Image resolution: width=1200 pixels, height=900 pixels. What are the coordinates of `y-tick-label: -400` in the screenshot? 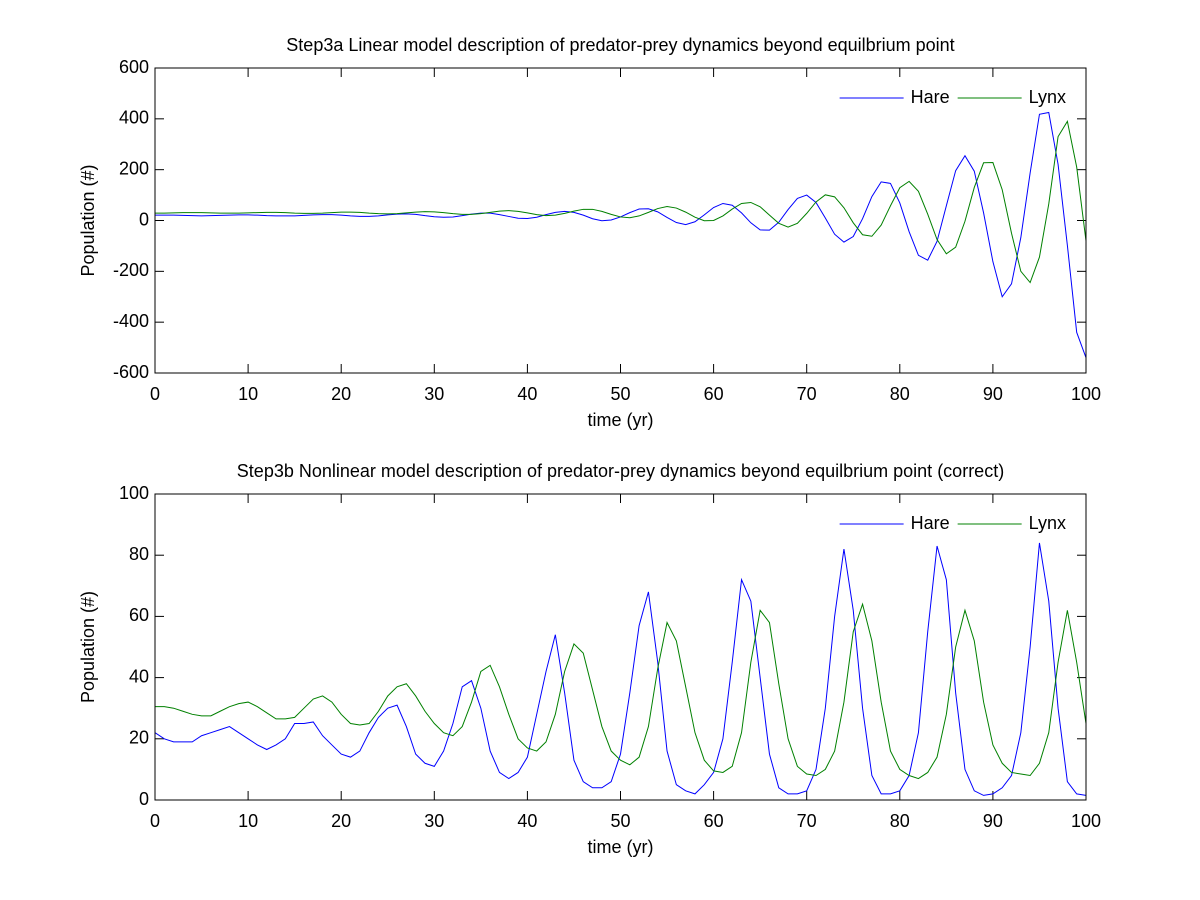 It's located at (131, 321).